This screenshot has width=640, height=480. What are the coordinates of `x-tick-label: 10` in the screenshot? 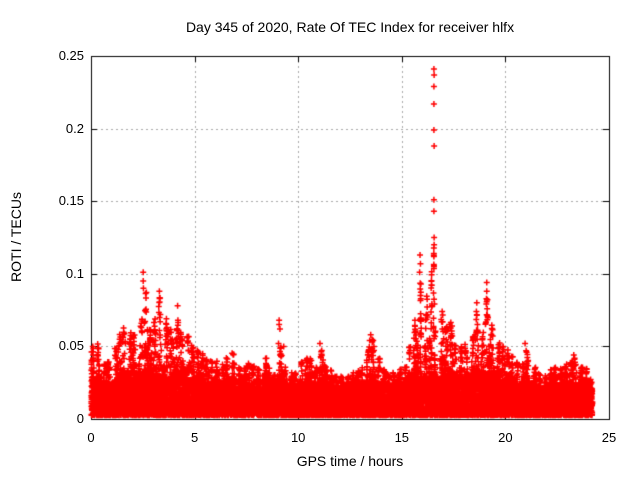 It's located at (298, 437).